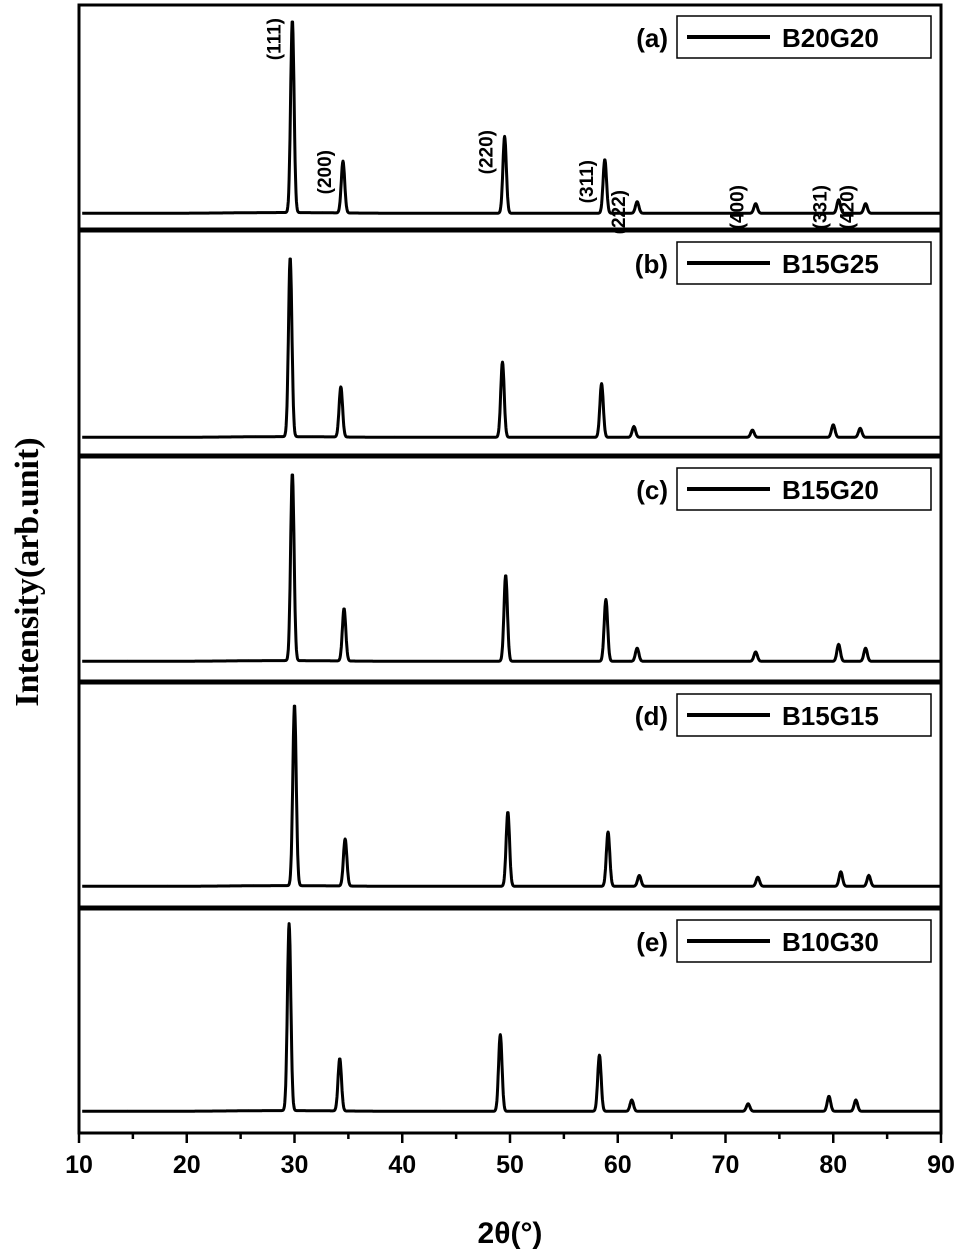 Image resolution: width=969 pixels, height=1256 pixels. What do you see at coordinates (821, 207) in the screenshot?
I see `hkl-label: (331)` at bounding box center [821, 207].